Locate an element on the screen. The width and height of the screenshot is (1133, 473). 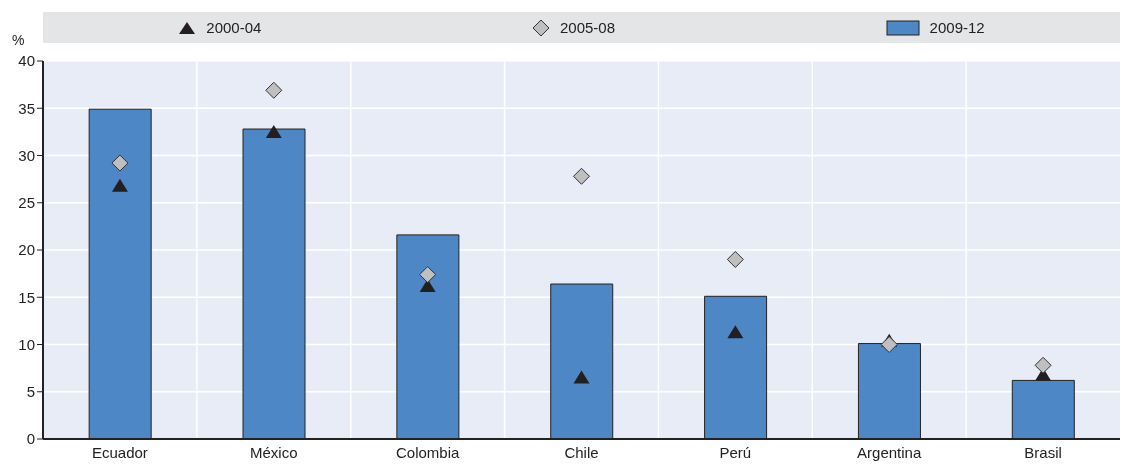
x-tick-label: Chile is located at coordinates (581, 452).